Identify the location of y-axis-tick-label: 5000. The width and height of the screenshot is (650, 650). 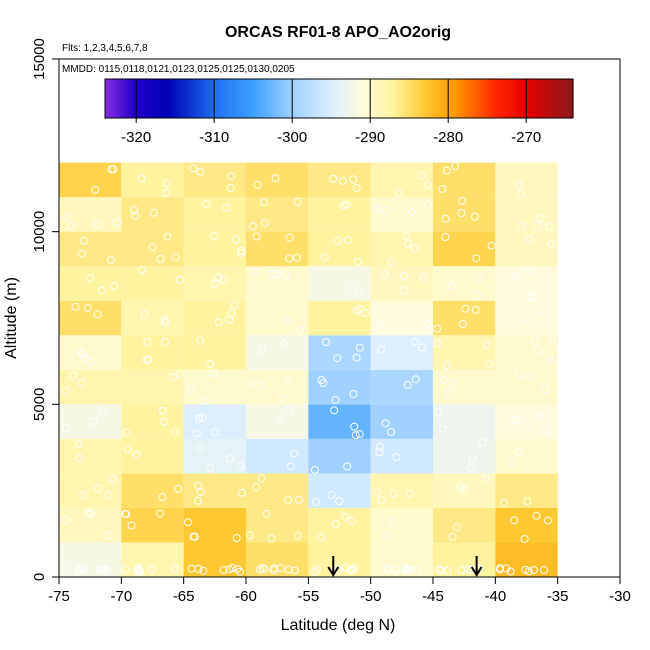
(39, 404).